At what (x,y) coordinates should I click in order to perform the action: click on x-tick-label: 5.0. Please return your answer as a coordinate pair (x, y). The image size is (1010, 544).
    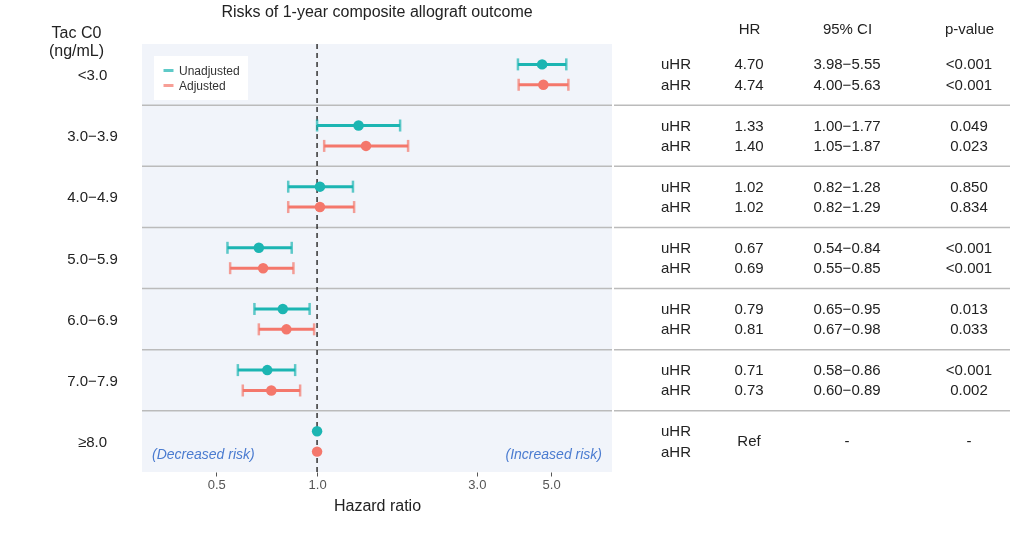
    Looking at the image, I should click on (551, 484).